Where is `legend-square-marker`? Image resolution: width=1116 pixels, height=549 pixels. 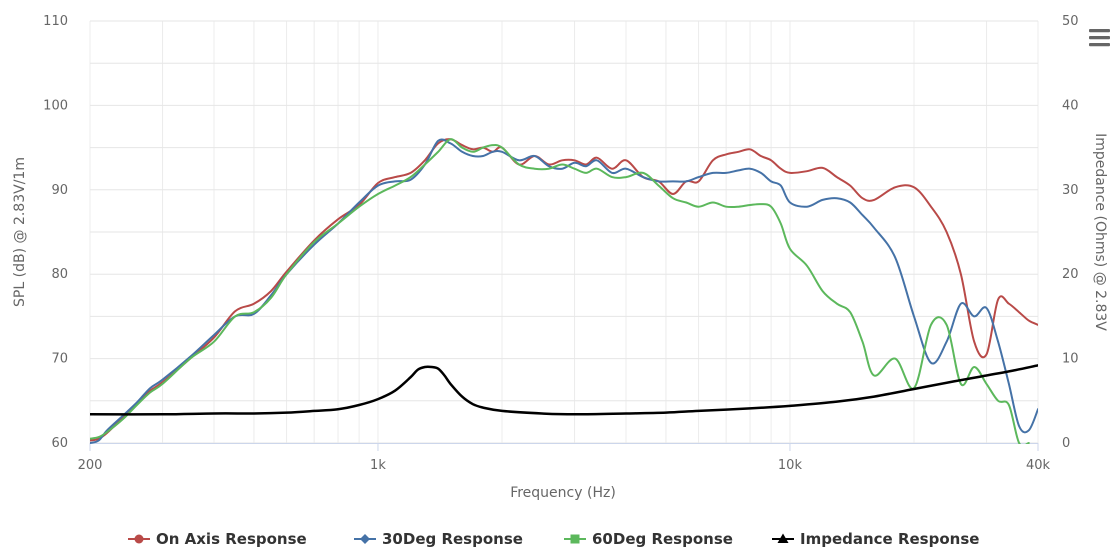 legend-square-marker is located at coordinates (575, 539).